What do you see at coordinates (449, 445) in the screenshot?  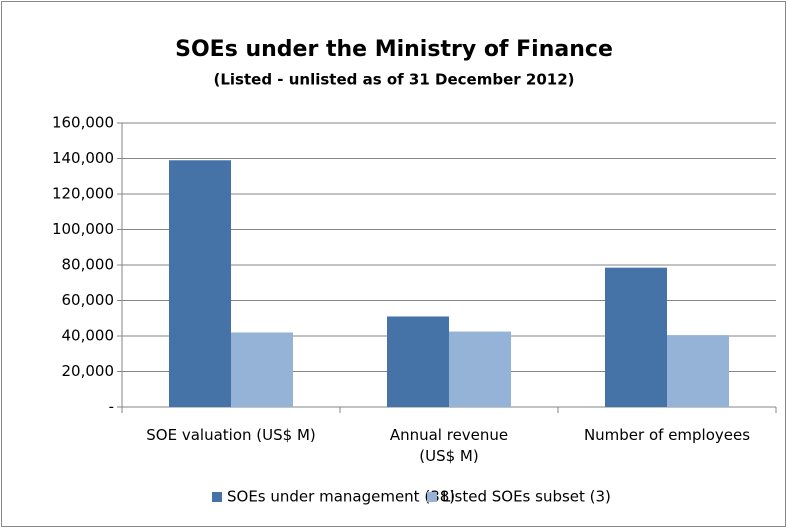 I see `x-tick-label: Annual revenue (US$ M)` at bounding box center [449, 445].